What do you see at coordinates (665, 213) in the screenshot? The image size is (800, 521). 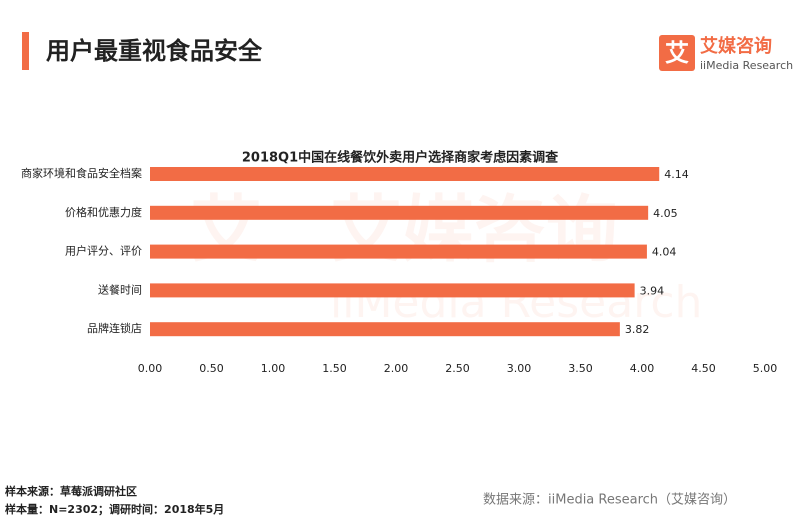 I see `value-label: 4.05` at bounding box center [665, 213].